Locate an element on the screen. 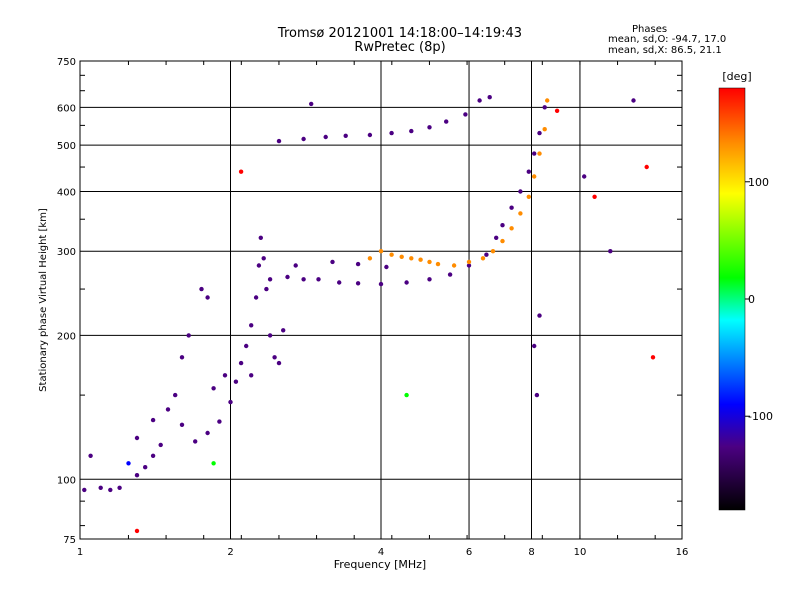 Image resolution: width=800 pixels, height=600 pixels. colorbar-label: [deg] is located at coordinates (736, 76).